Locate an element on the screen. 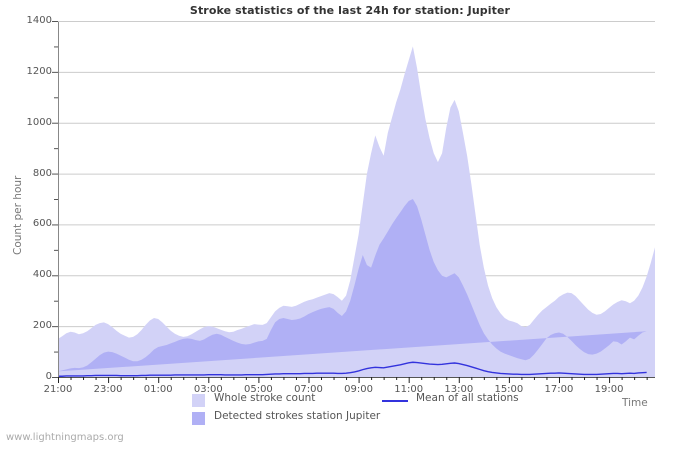 The height and width of the screenshot is (450, 700). x-tick-label: 23:00 is located at coordinates (108, 389).